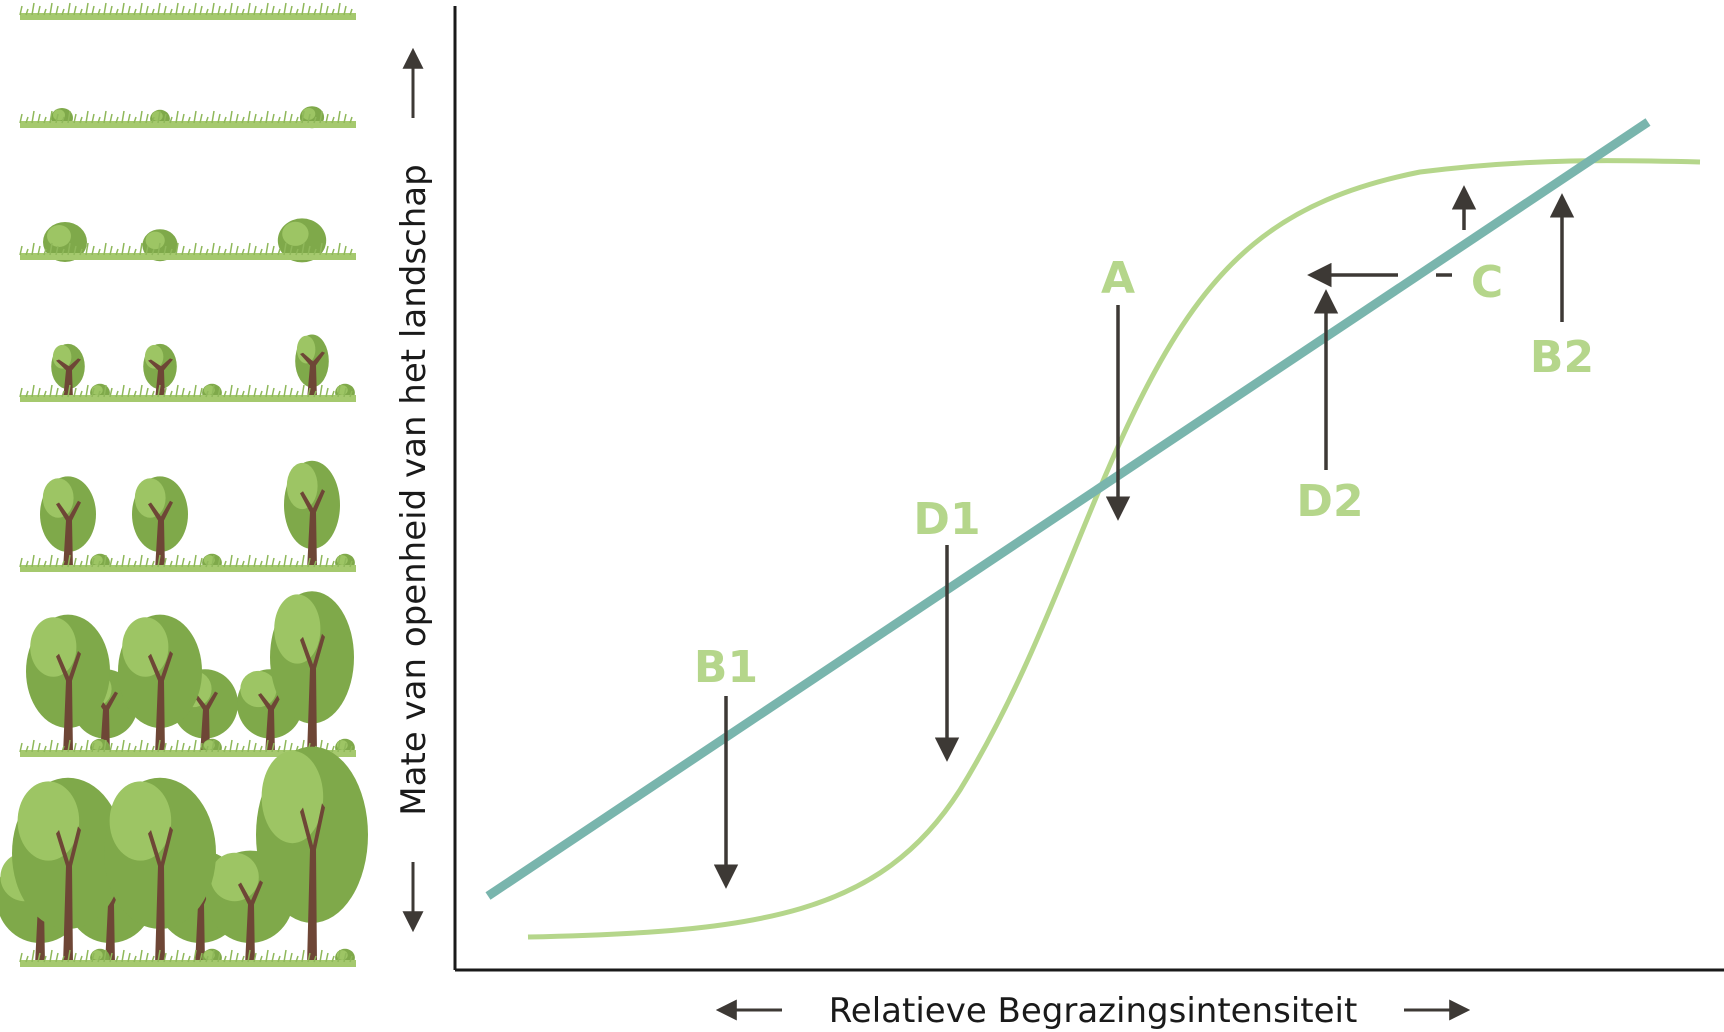 This screenshot has width=1724, height=1032. What do you see at coordinates (187, 368) in the screenshot?
I see `panel-young-trees` at bounding box center [187, 368].